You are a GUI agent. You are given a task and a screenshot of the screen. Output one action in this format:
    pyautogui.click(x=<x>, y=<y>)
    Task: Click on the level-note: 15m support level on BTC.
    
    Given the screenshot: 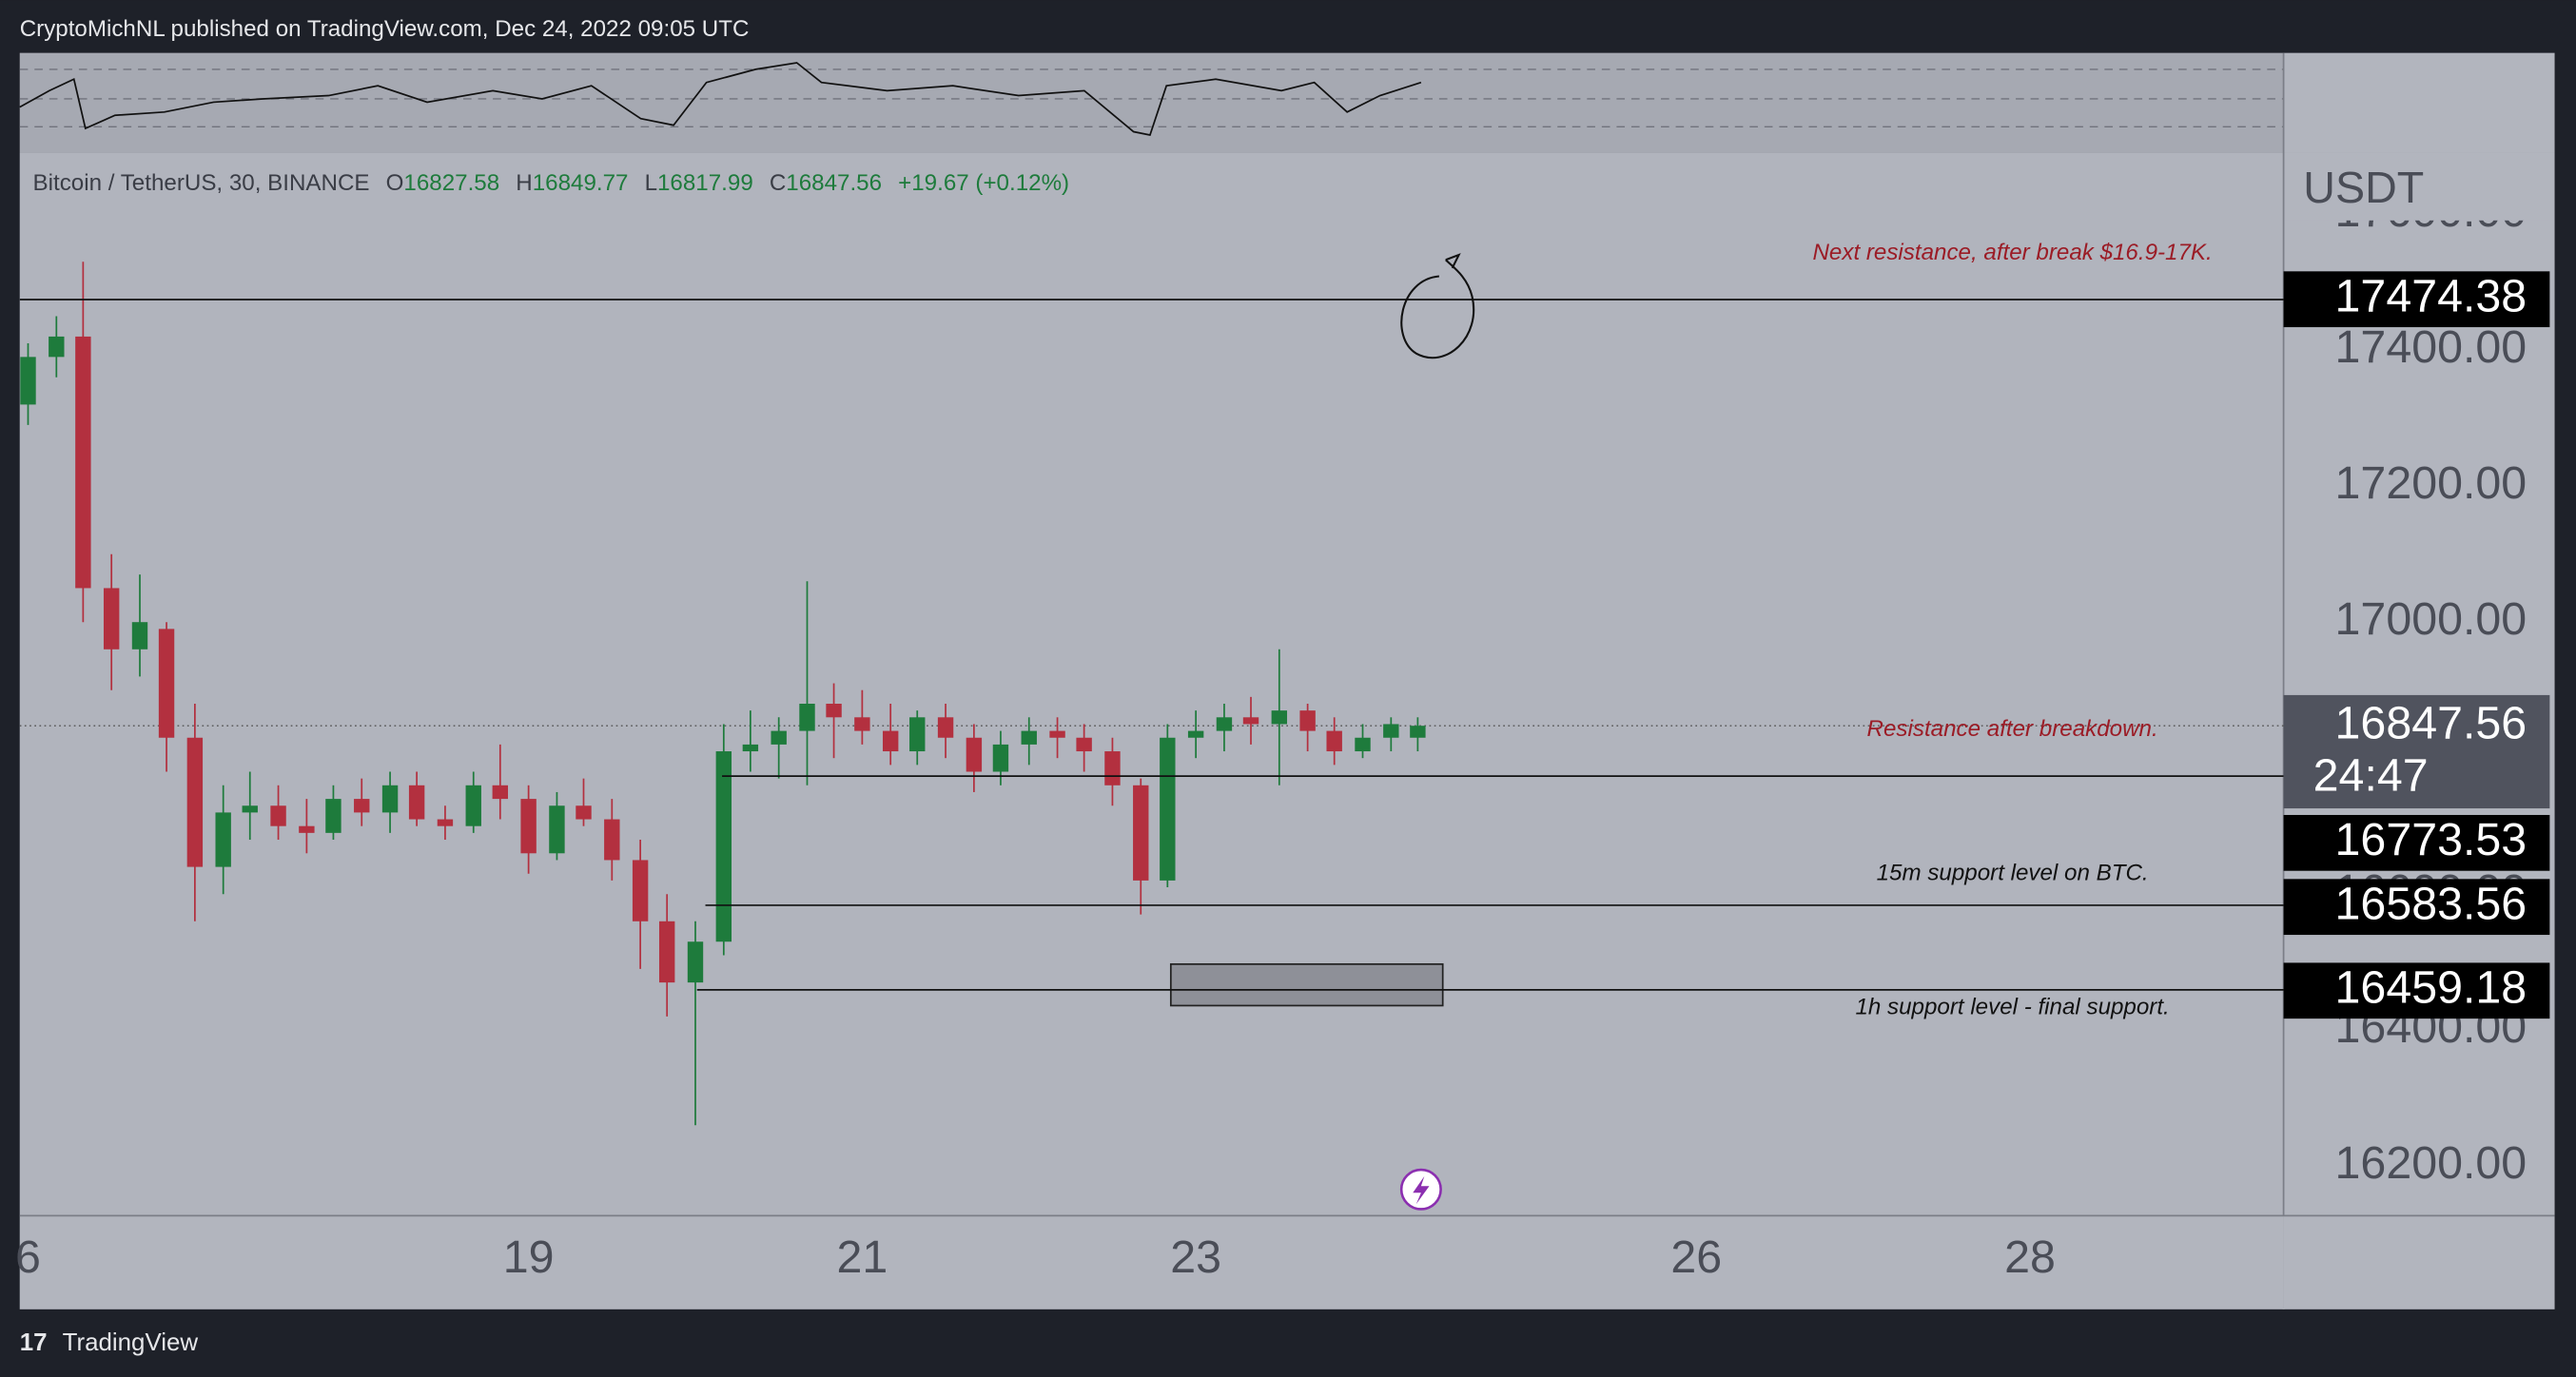 What is the action you would take?
    pyautogui.click(x=2013, y=873)
    